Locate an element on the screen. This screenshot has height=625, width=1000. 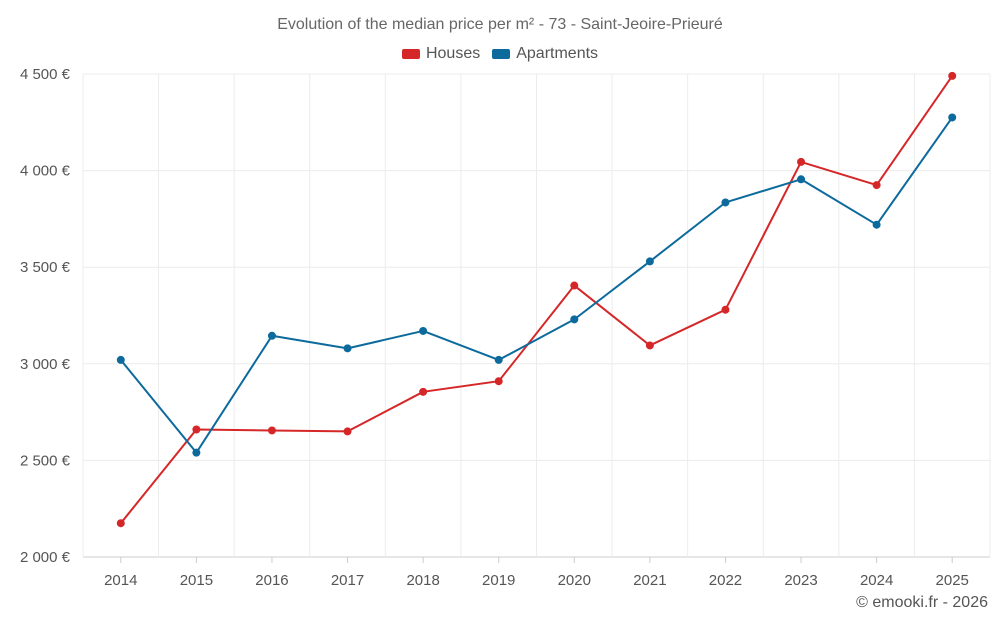
x-tick-label: 2024 is located at coordinates (876, 580).